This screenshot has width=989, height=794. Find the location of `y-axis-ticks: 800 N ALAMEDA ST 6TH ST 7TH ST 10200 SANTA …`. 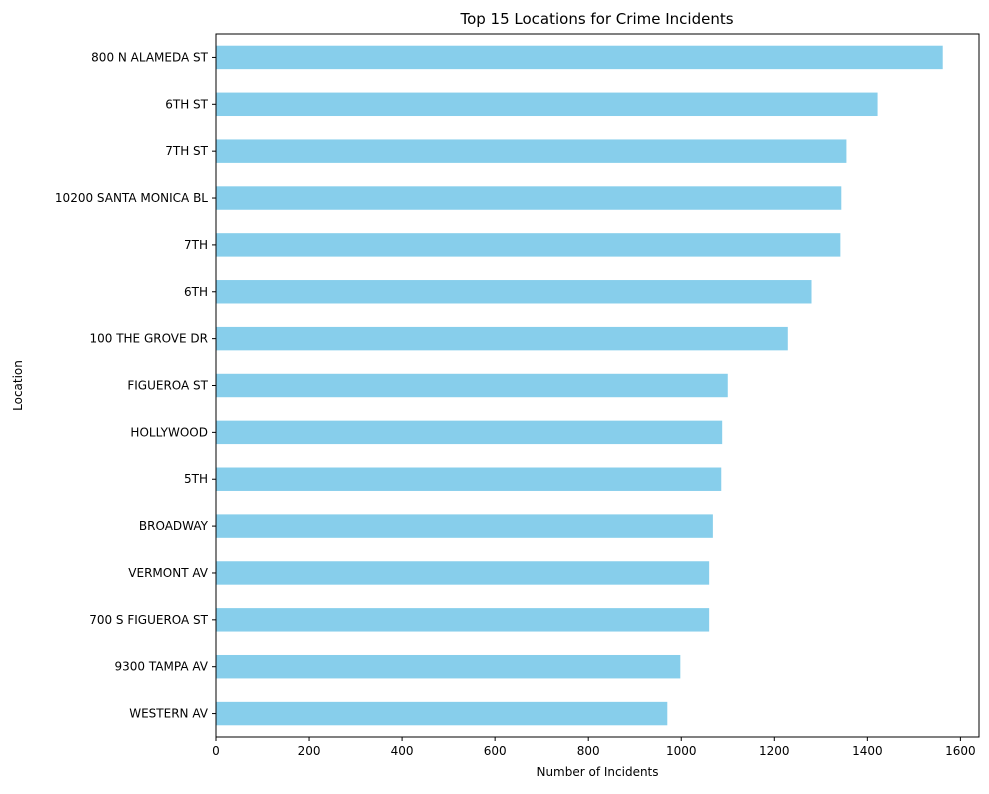

y-axis-ticks: 800 N ALAMEDA ST 6TH ST 7TH ST 10200 SANTA … is located at coordinates (135, 385).